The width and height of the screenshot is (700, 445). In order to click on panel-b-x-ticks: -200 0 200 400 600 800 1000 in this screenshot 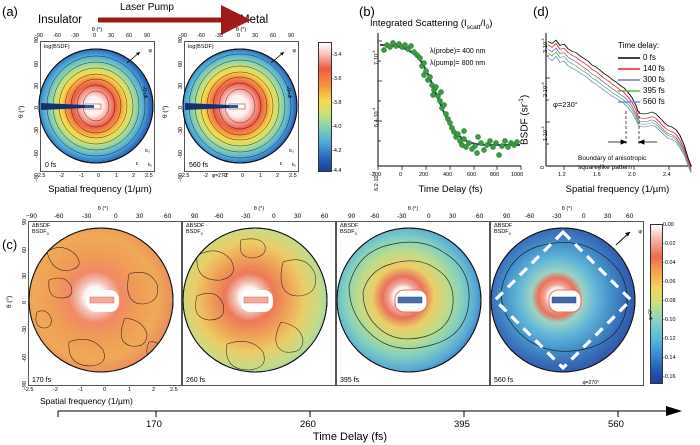, I will do `click(447, 175)`.